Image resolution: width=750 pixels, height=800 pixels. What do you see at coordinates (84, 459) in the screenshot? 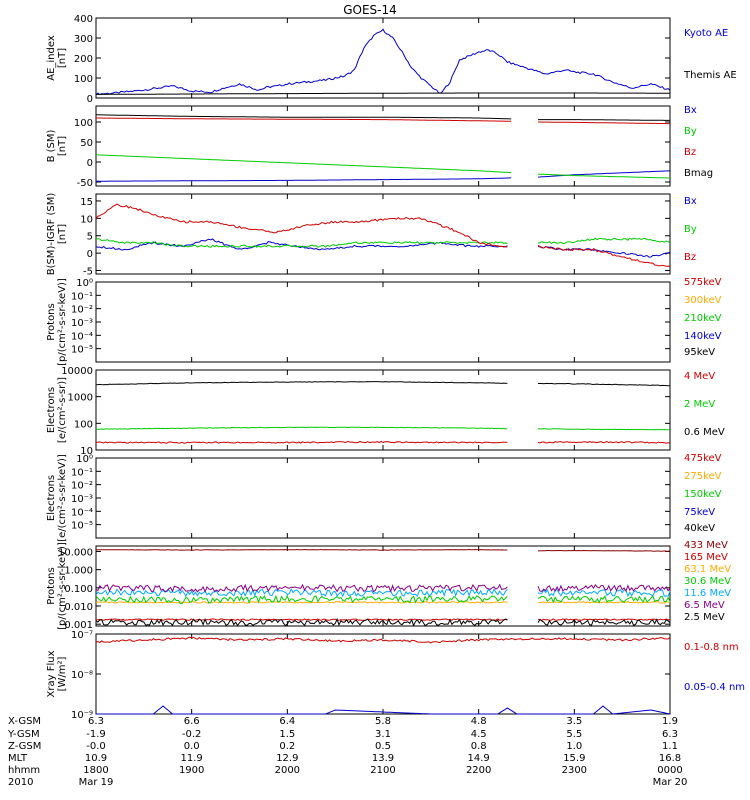
I see `y-tick-label: 10⁰` at bounding box center [84, 459].